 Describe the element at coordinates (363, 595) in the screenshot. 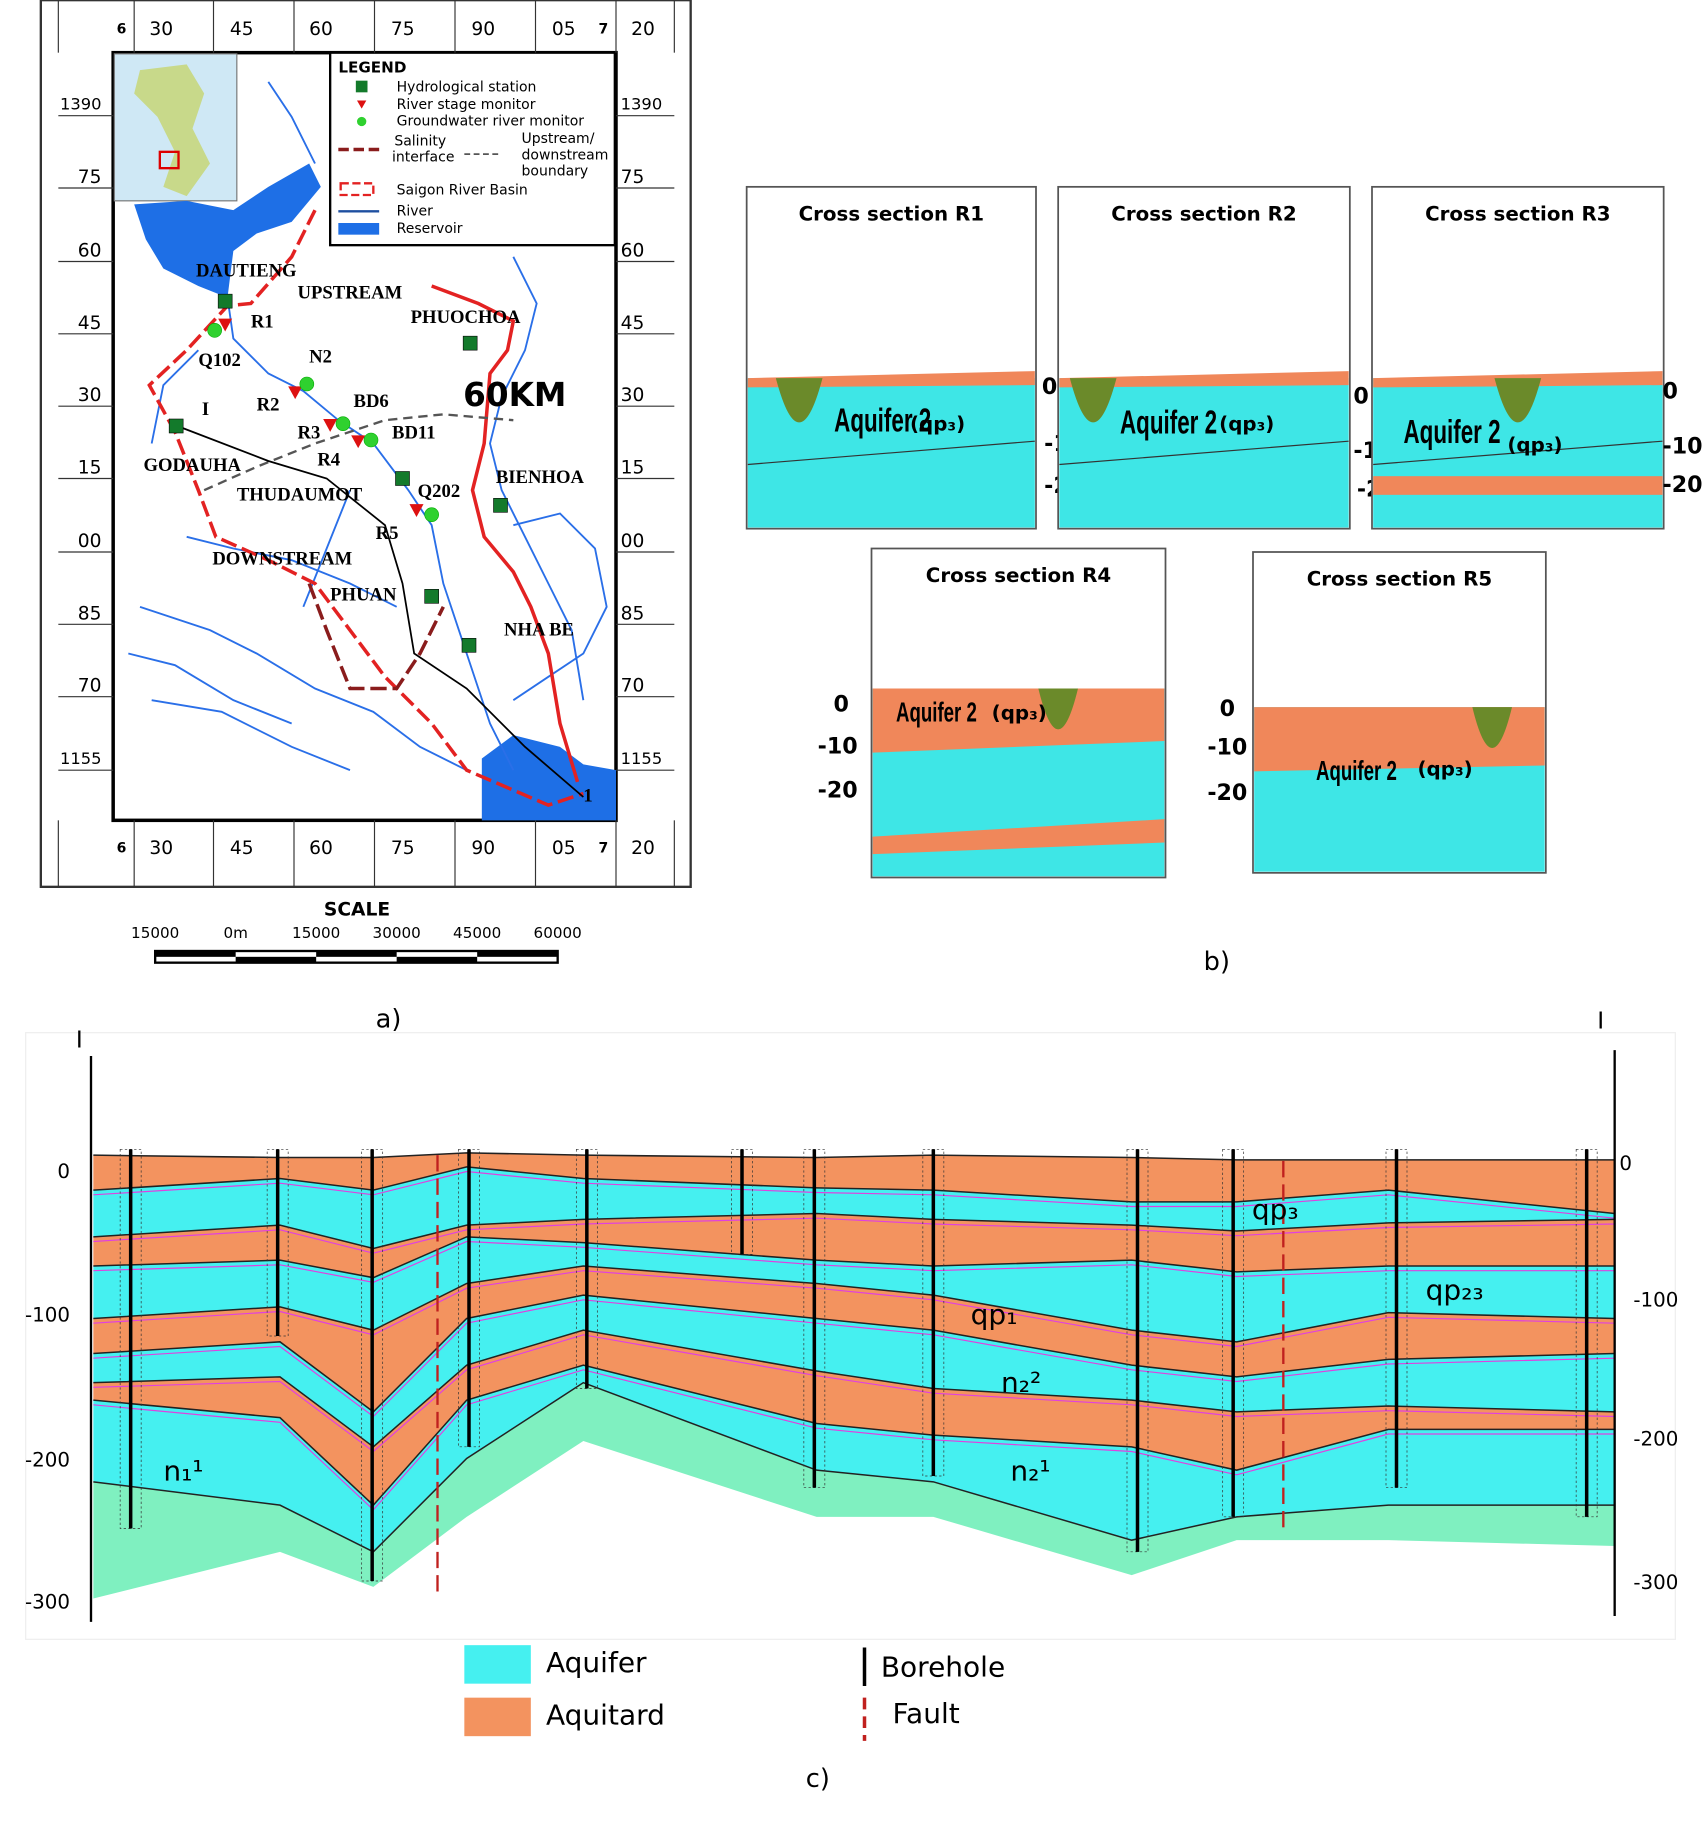

I see `place-label: PHUAN` at that location.